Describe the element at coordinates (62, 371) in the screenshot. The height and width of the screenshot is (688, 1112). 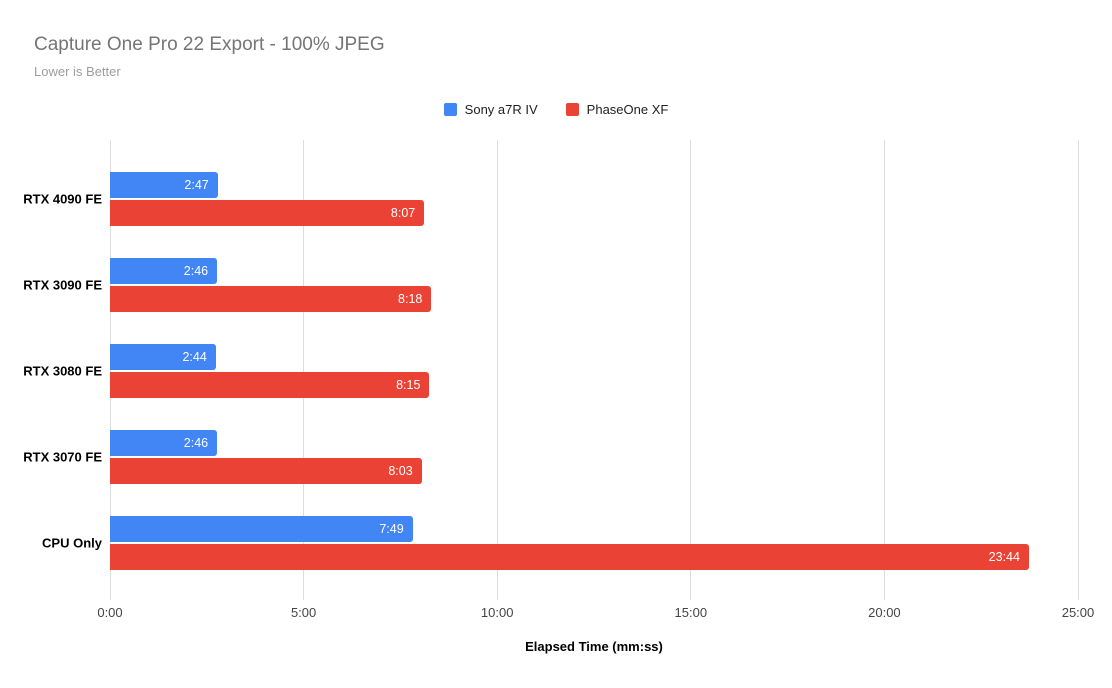
I see `category-label: RTX 3080 FE` at that location.